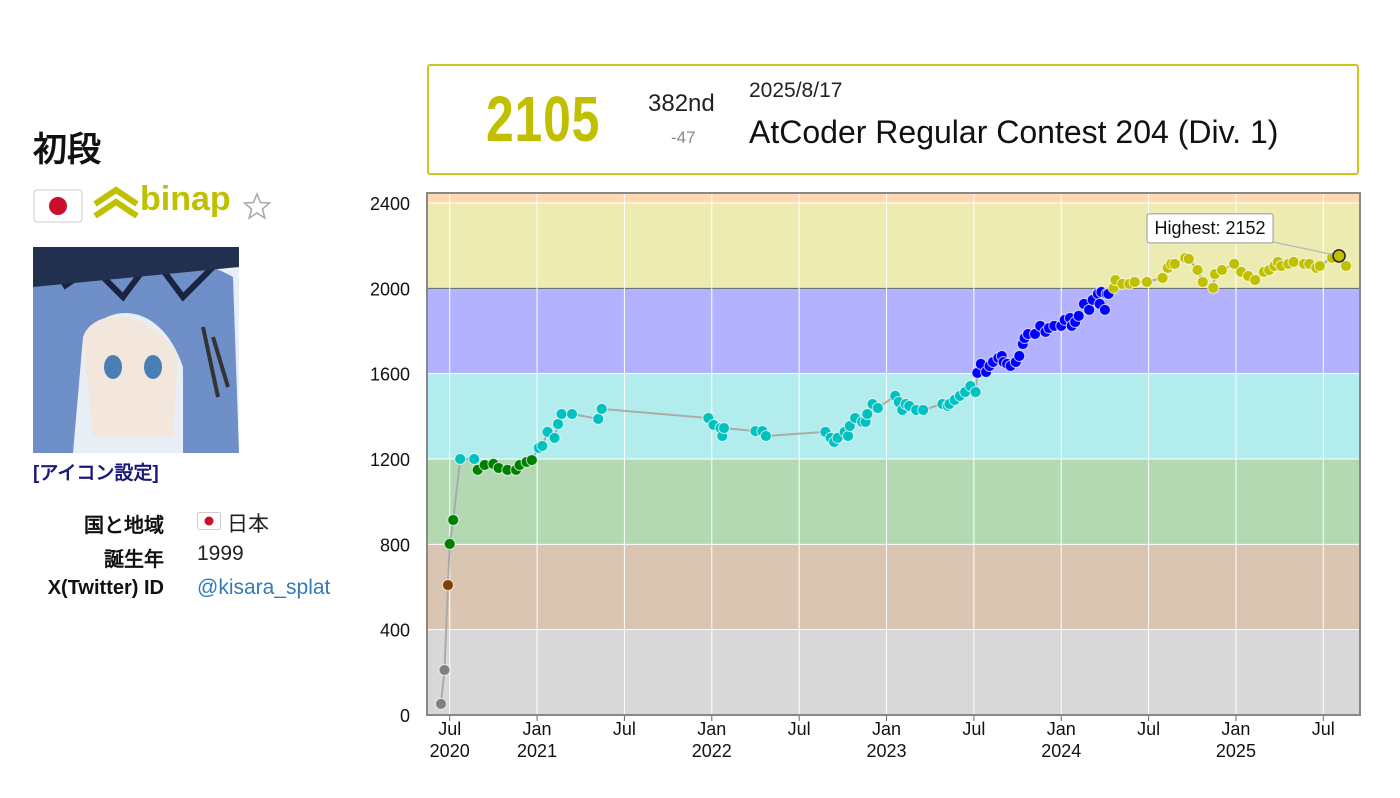 The image size is (1400, 798). What do you see at coordinates (136, 350) in the screenshot?
I see `avatar` at bounding box center [136, 350].